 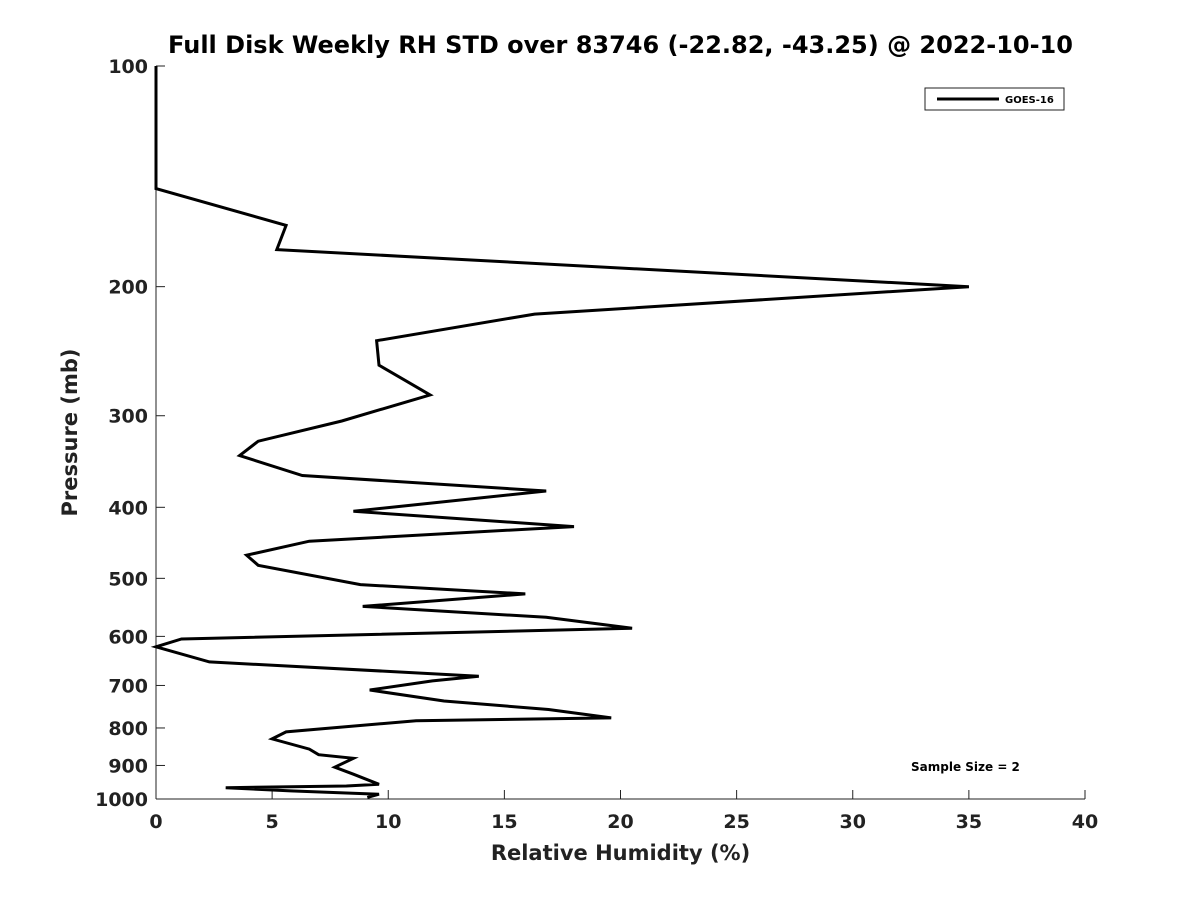 What do you see at coordinates (128, 766) in the screenshot?
I see `y-tick-label: 900` at bounding box center [128, 766].